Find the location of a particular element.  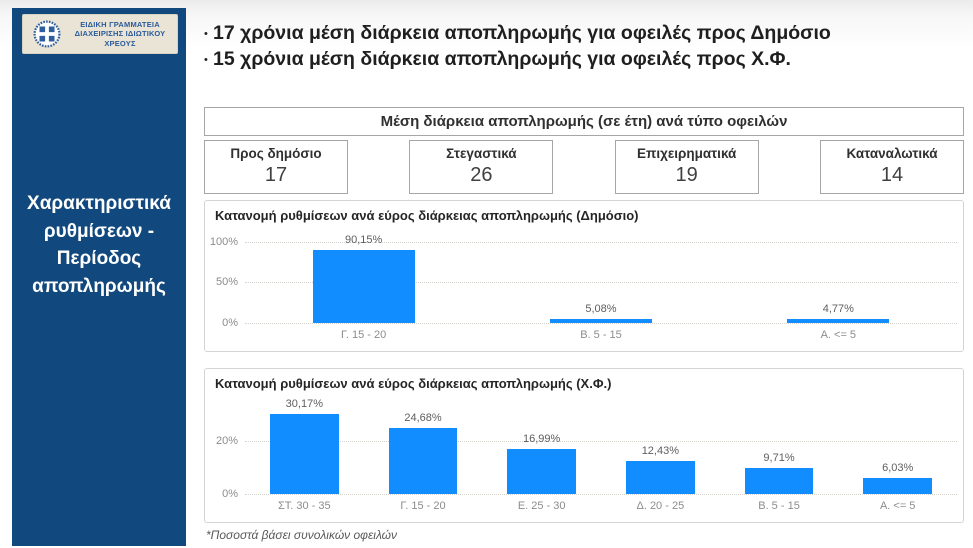

data-label: 16,99% is located at coordinates (542, 438).